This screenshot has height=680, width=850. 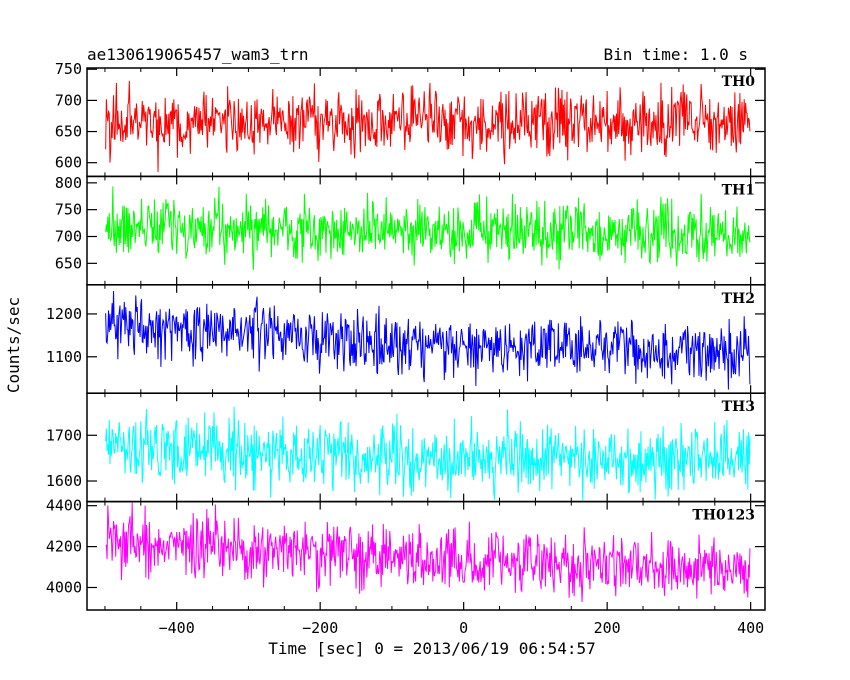 I want to click on series-line-th1, so click(x=428, y=228).